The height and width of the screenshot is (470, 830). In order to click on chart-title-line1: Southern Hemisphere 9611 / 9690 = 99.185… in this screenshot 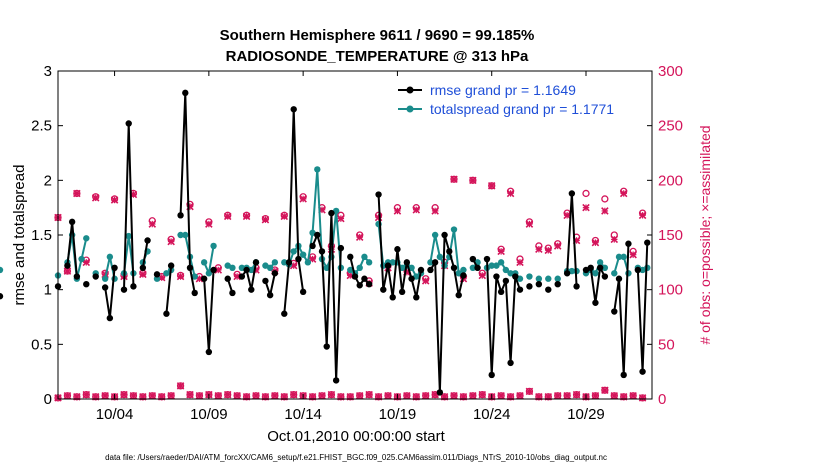, I will do `click(377, 35)`.